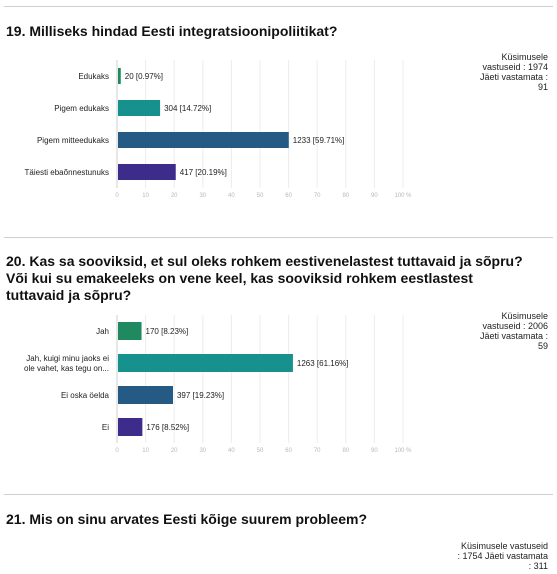 The image size is (557, 574). Describe the element at coordinates (504, 546) in the screenshot. I see `stats-line: Küsimusele vastuseid` at that location.